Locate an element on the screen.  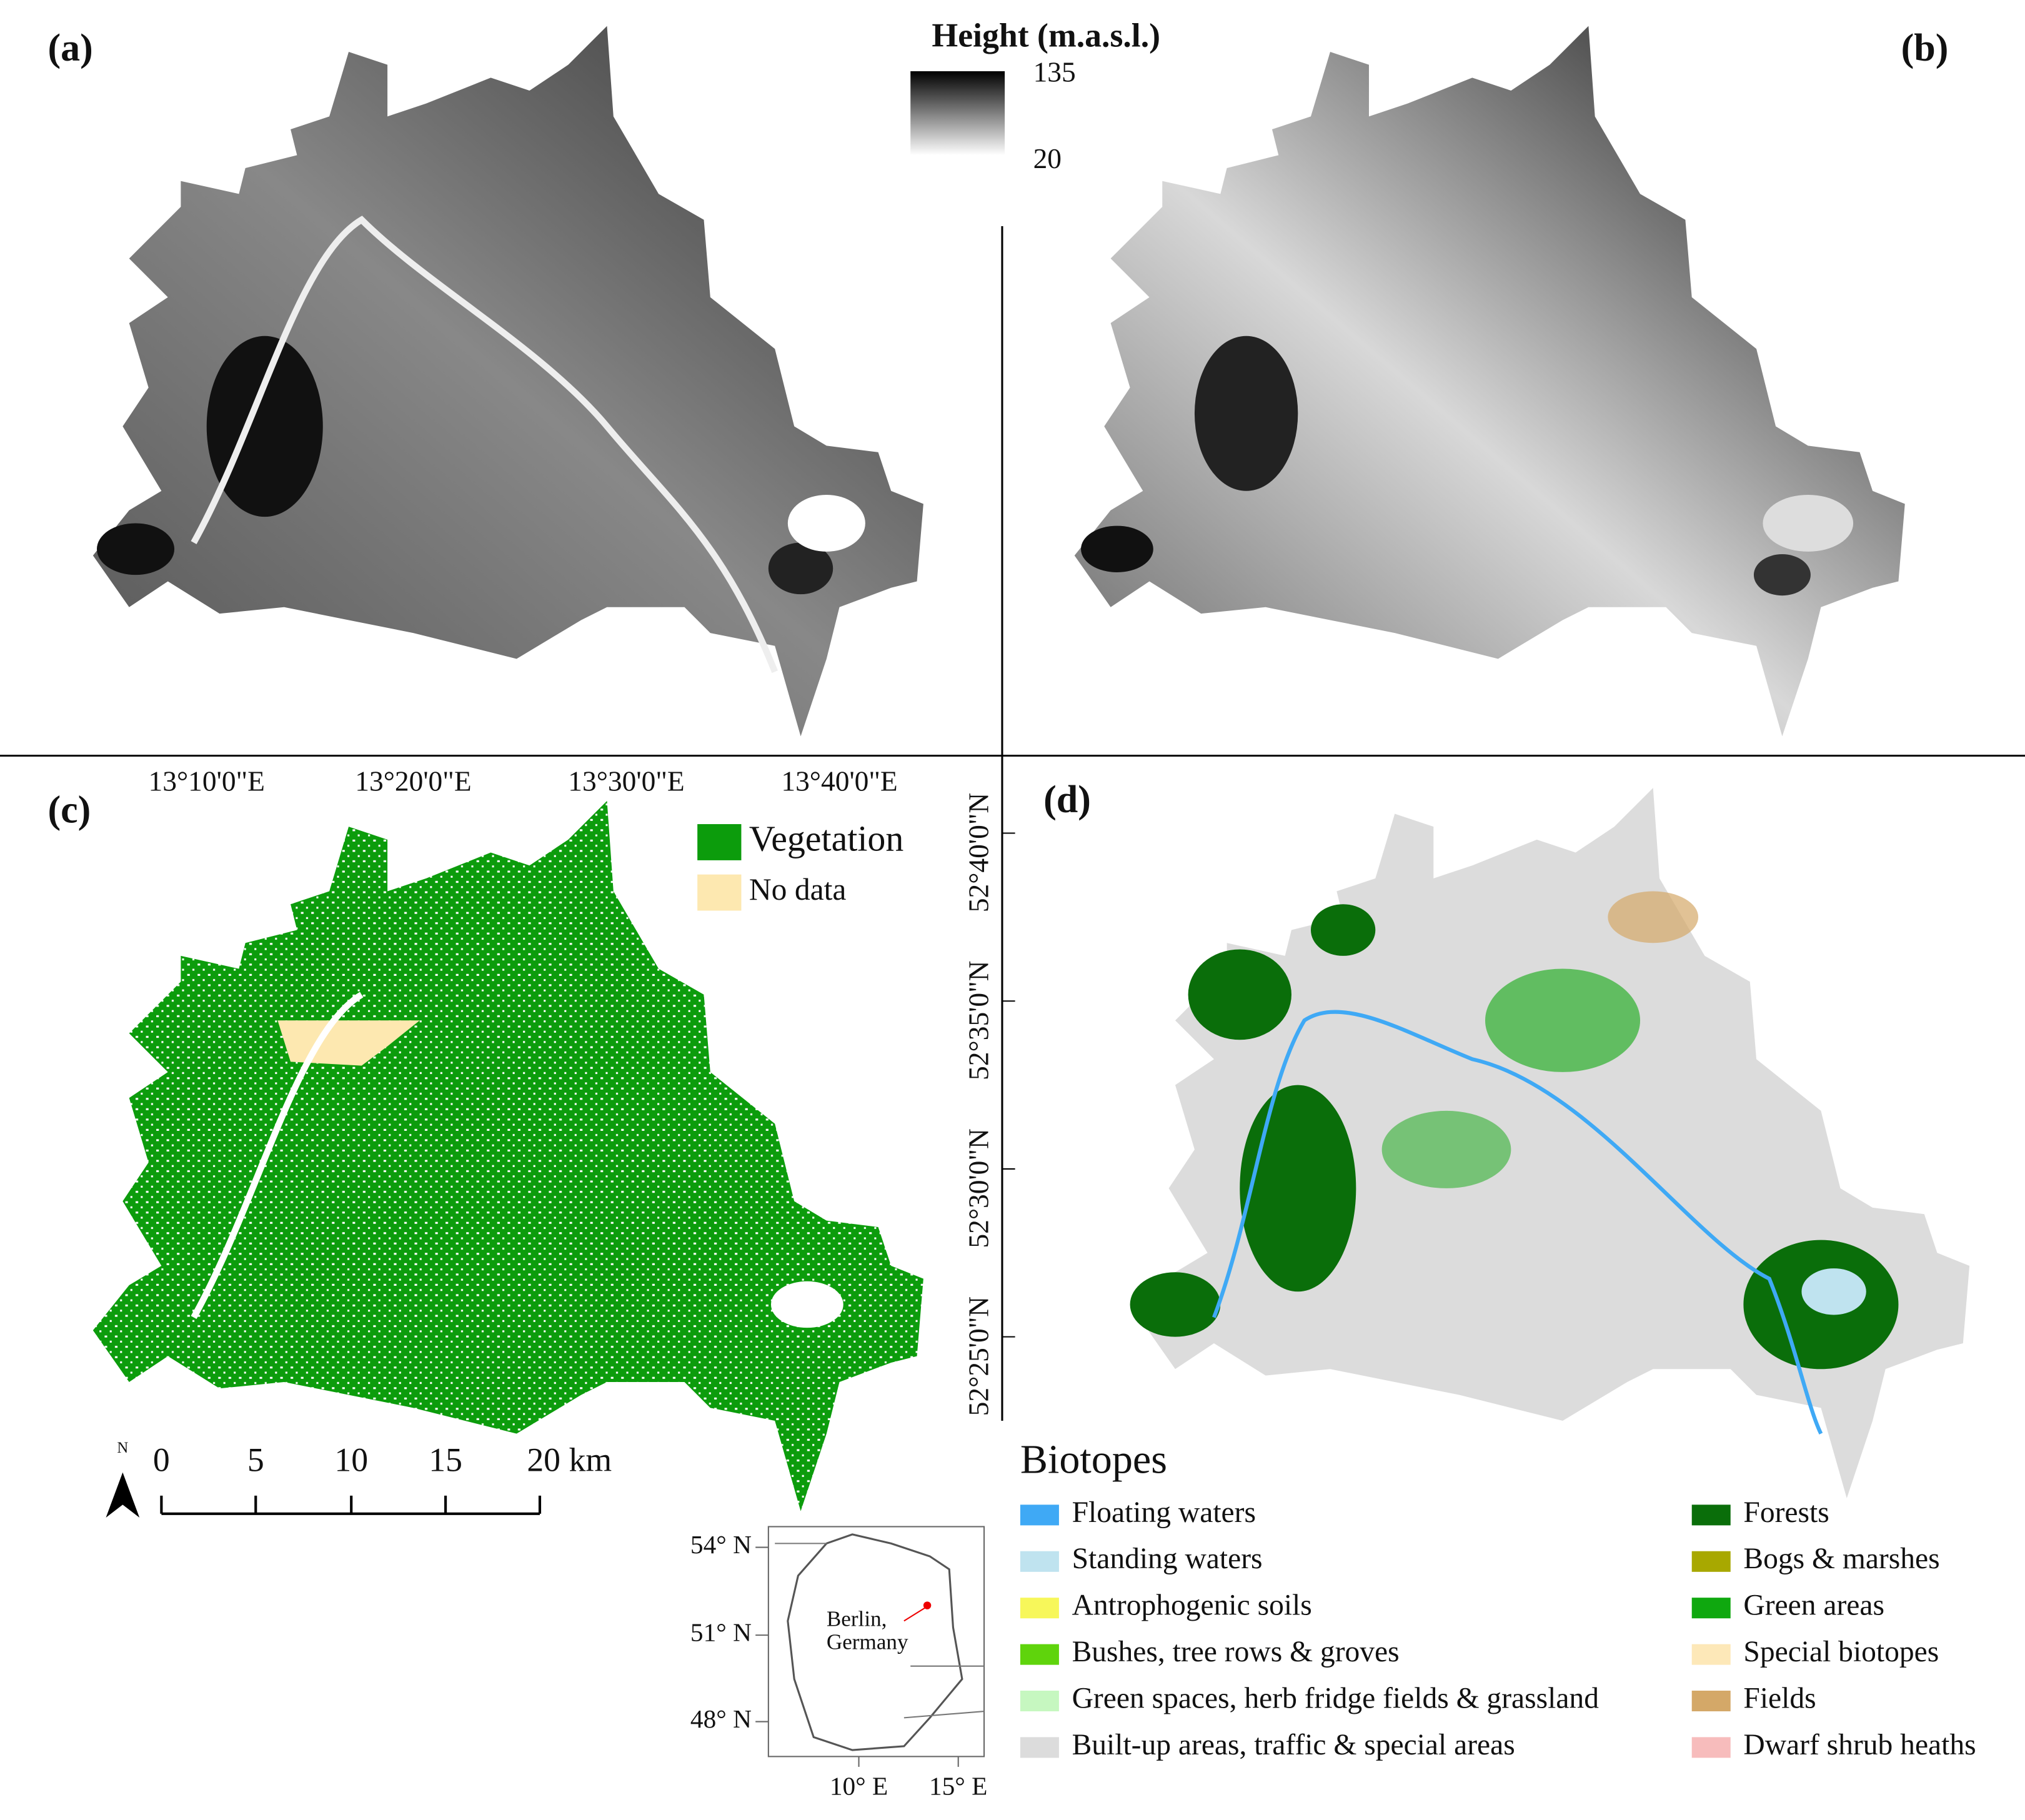
lat-label: 52°40'0"N is located at coordinates (978, 852).